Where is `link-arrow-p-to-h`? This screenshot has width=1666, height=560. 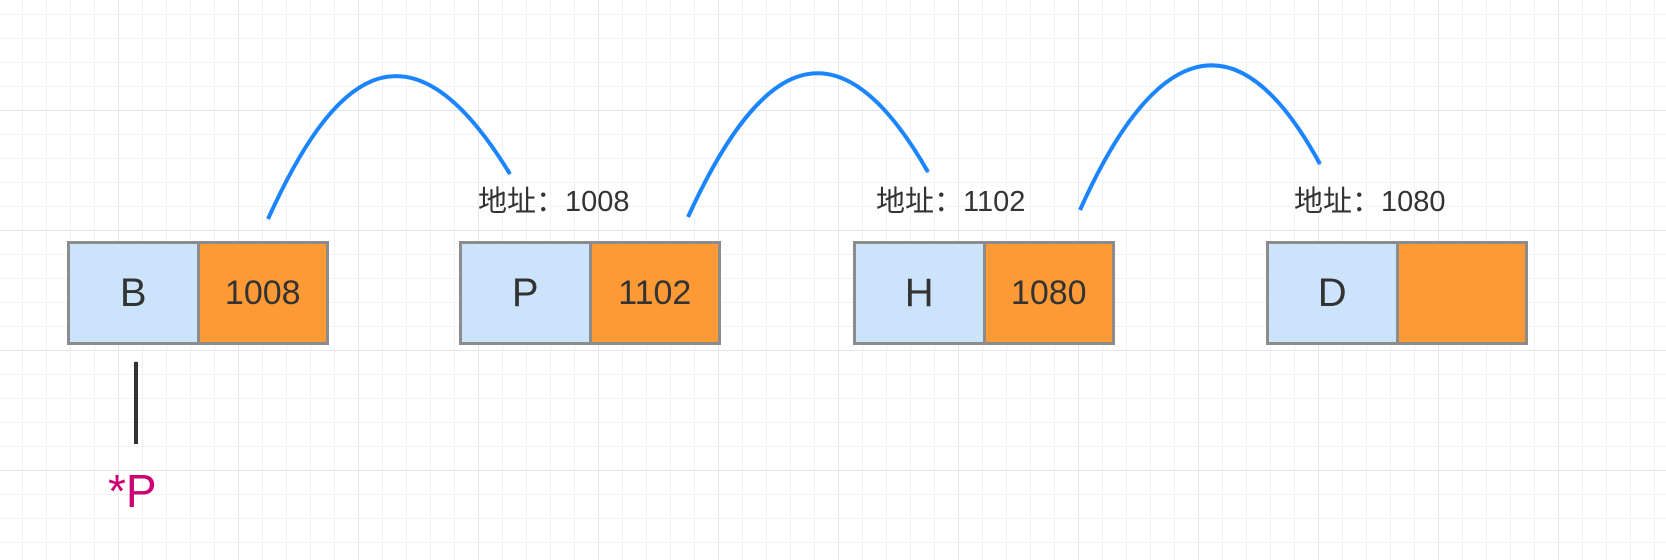 link-arrow-p-to-h is located at coordinates (808, 144).